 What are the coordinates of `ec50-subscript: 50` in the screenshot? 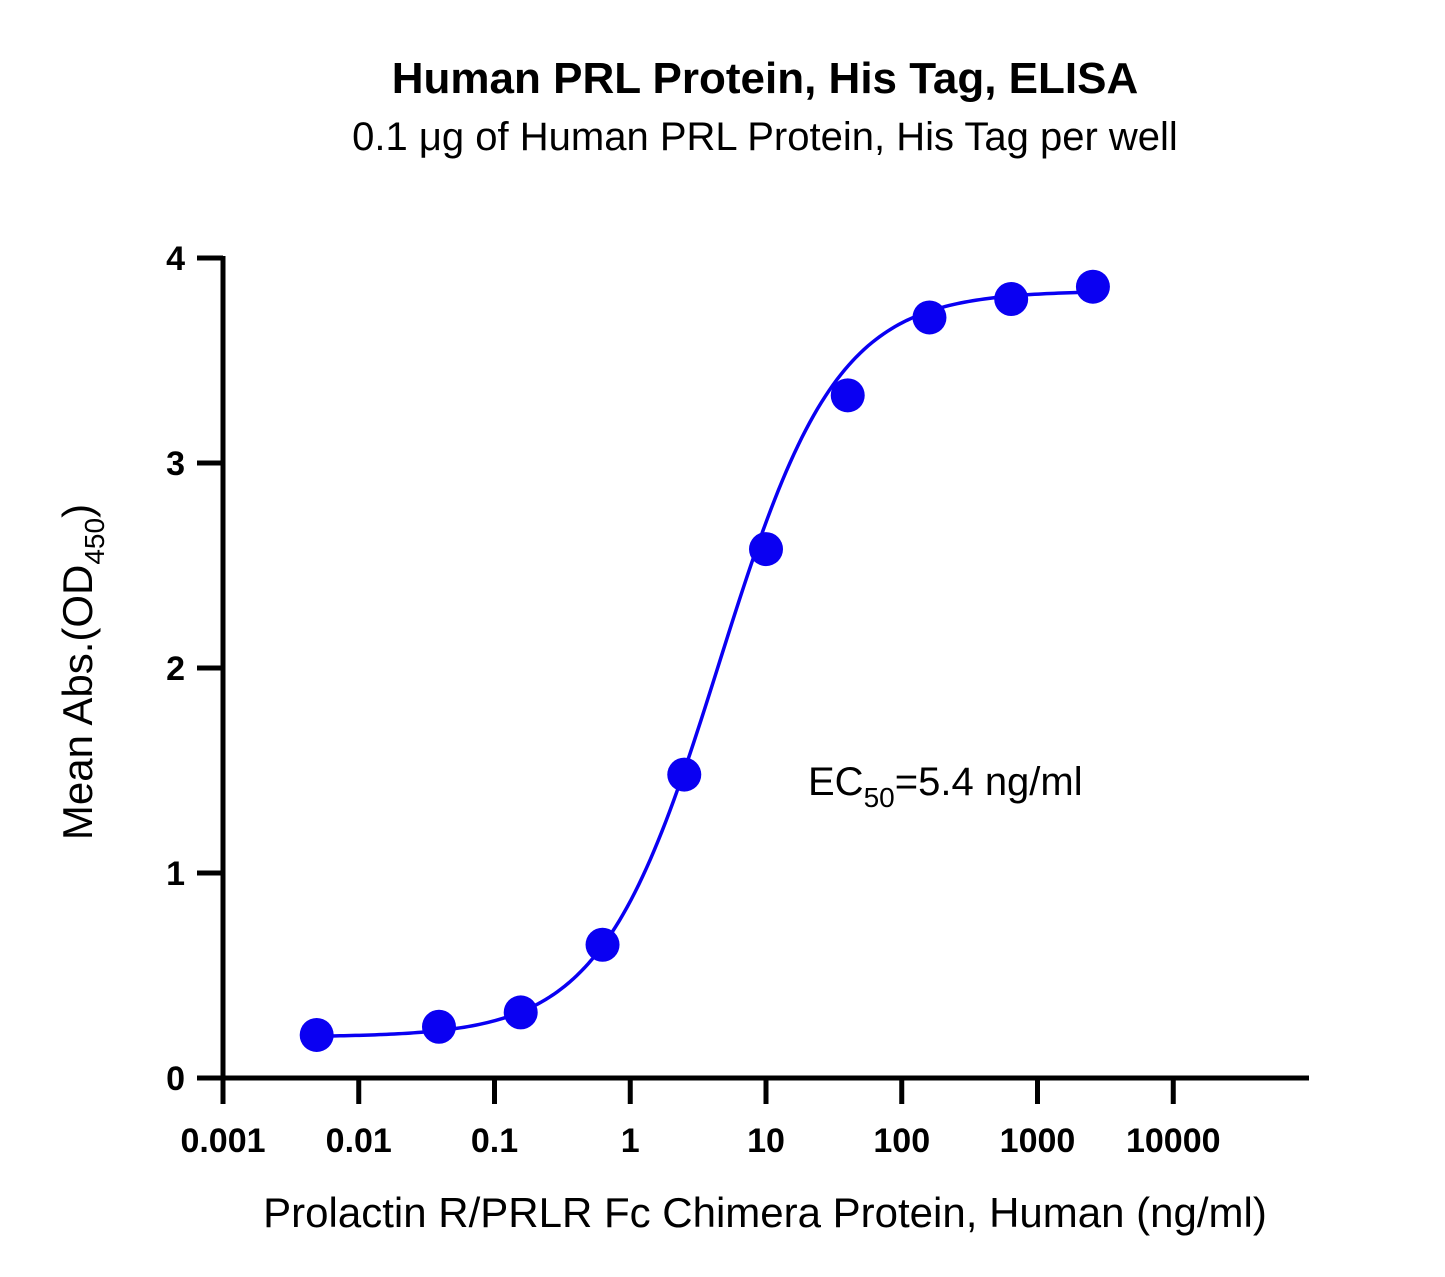 It's located at (879, 797).